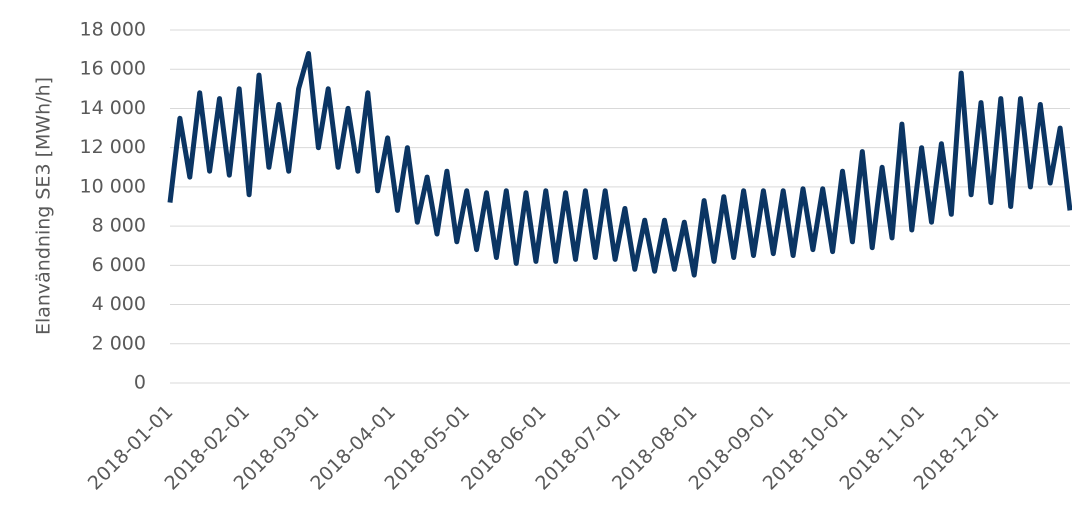 The width and height of the screenshot is (1072, 519). Describe the element at coordinates (113, 30) in the screenshot. I see `y-tick-label: 18 000` at that location.